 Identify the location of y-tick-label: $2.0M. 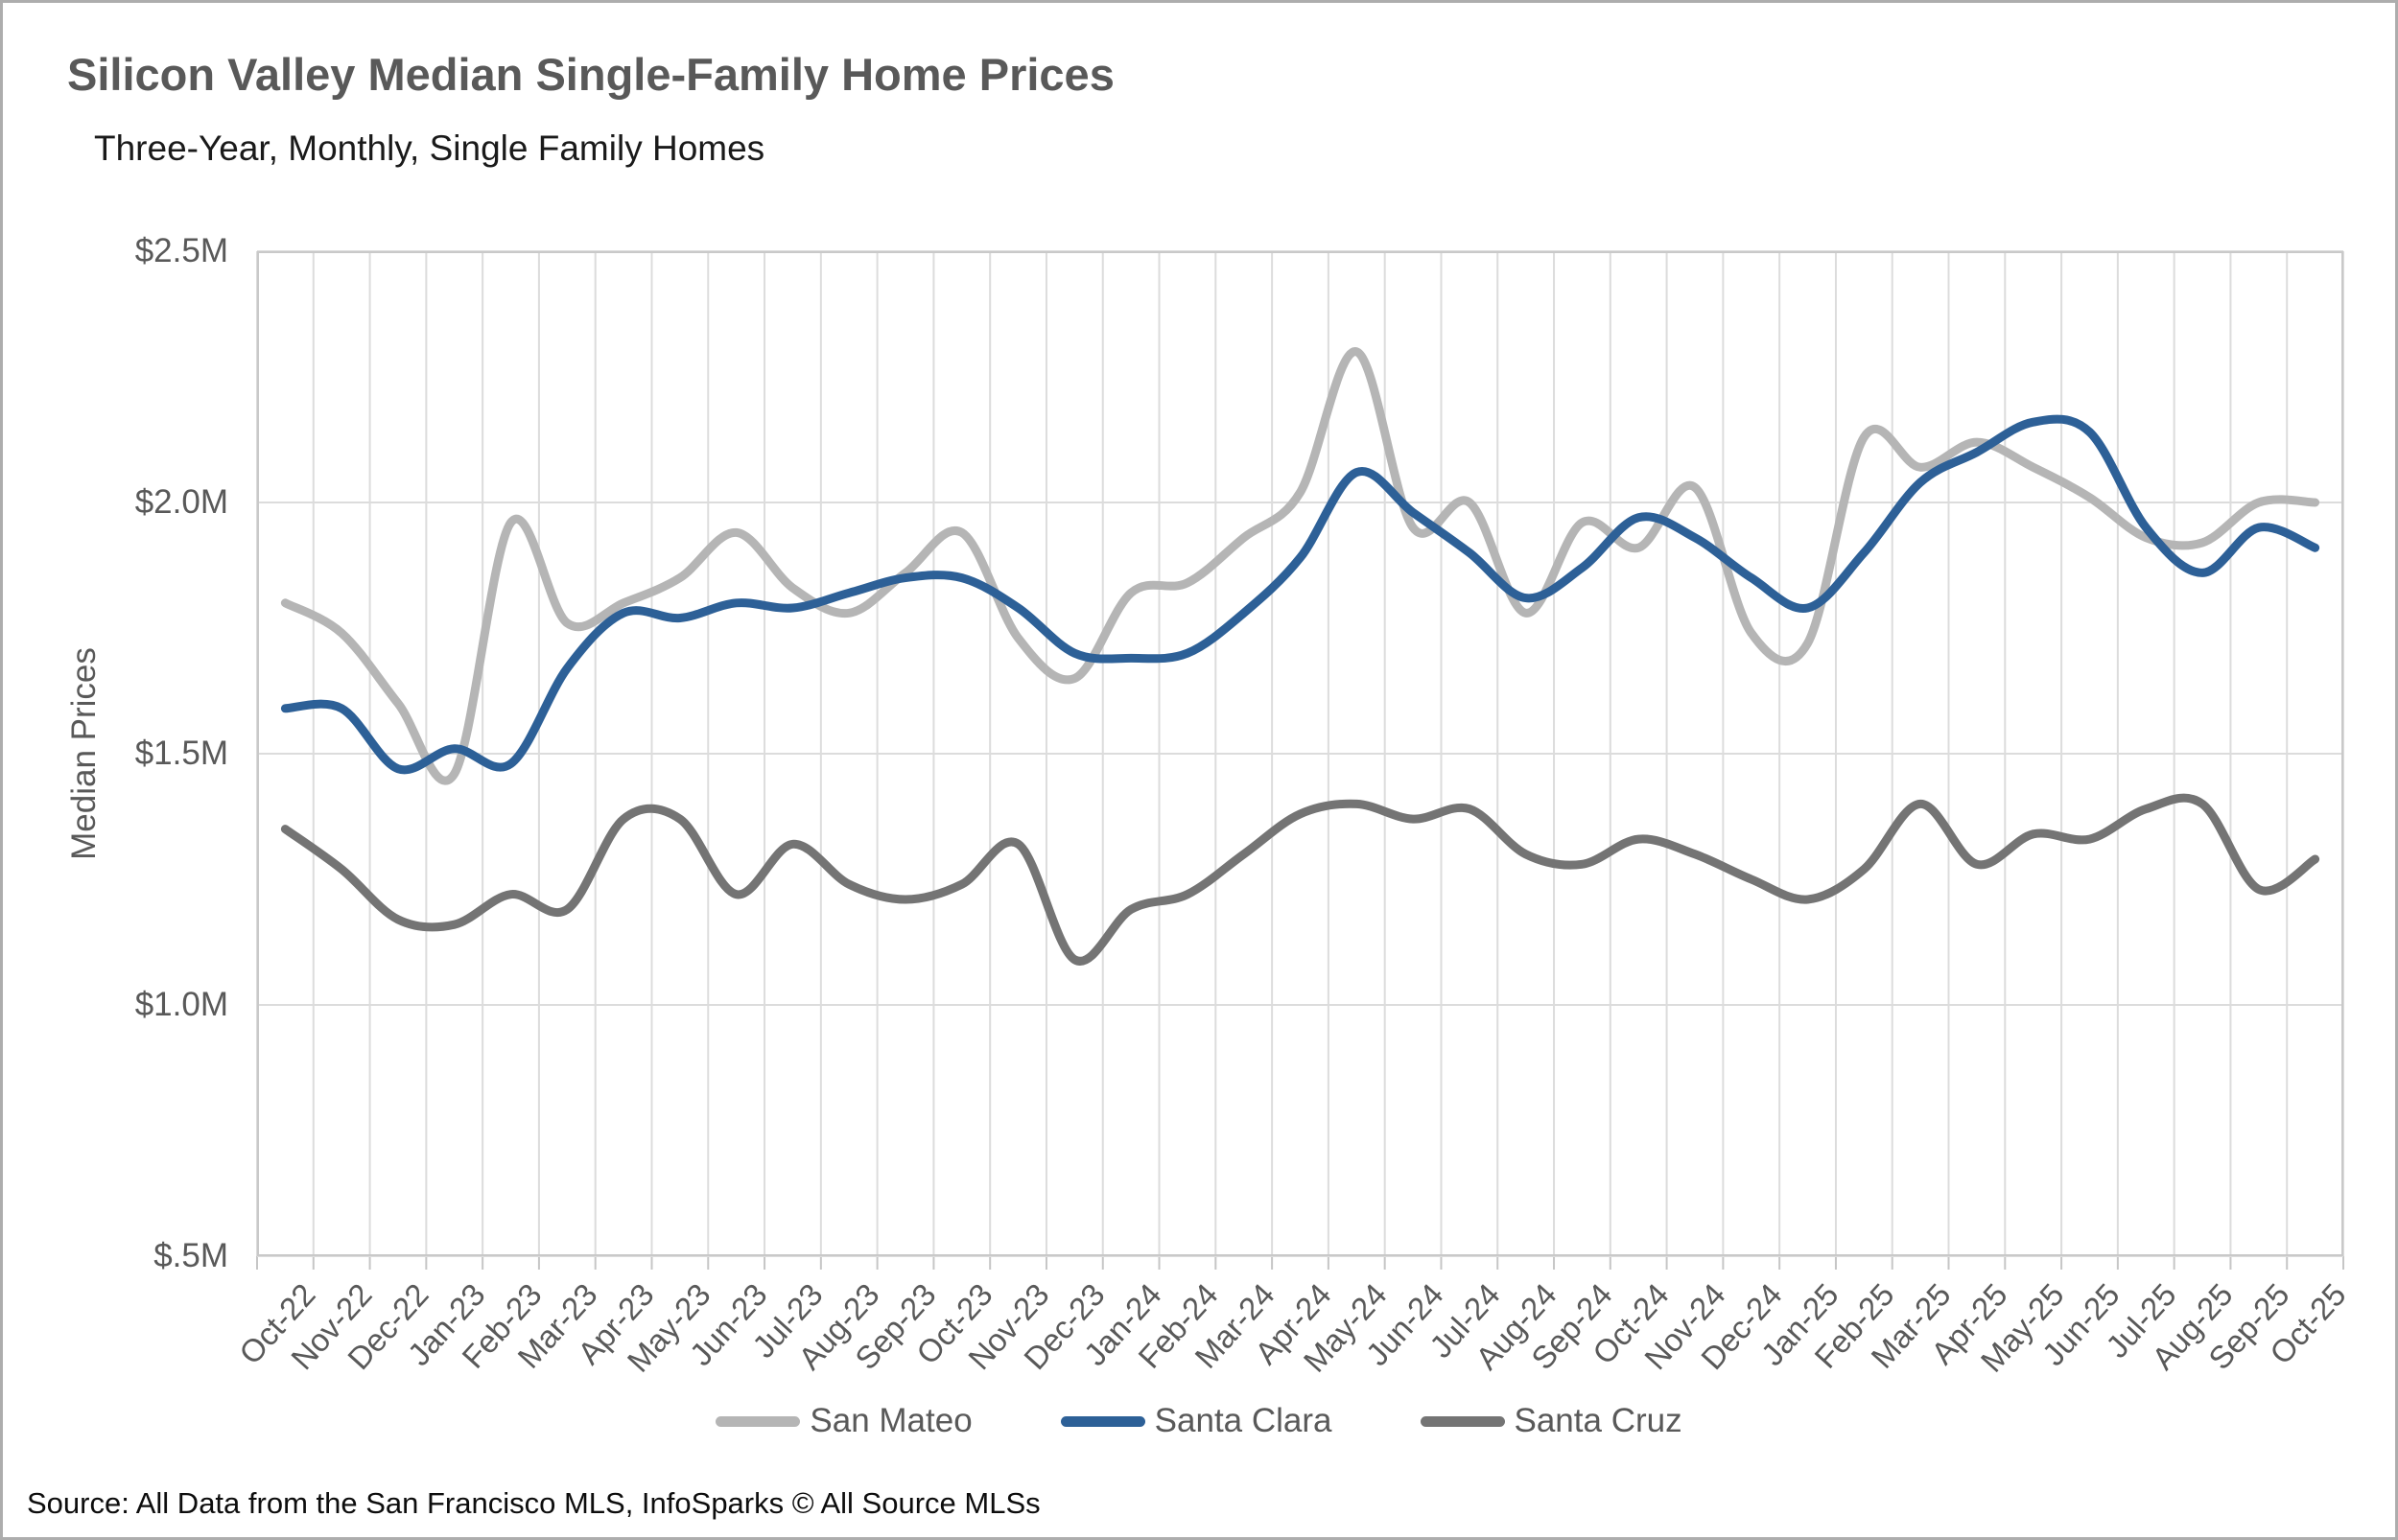
(181, 502).